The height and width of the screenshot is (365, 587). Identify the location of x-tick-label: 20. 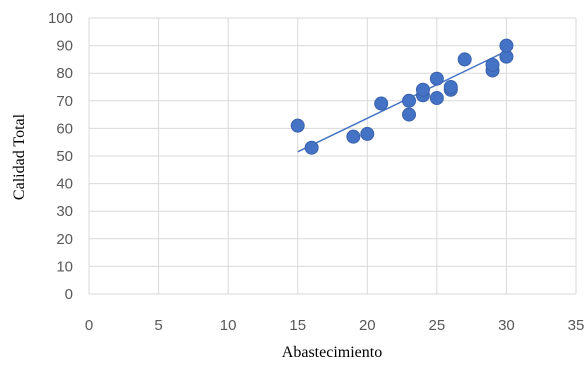
(367, 325).